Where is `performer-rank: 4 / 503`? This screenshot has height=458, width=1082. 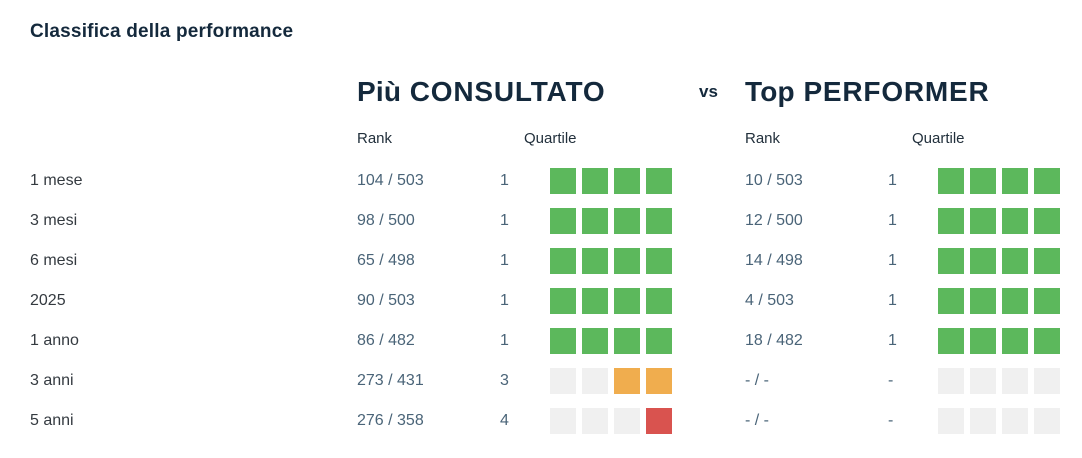
performer-rank: 4 / 503 is located at coordinates (769, 300).